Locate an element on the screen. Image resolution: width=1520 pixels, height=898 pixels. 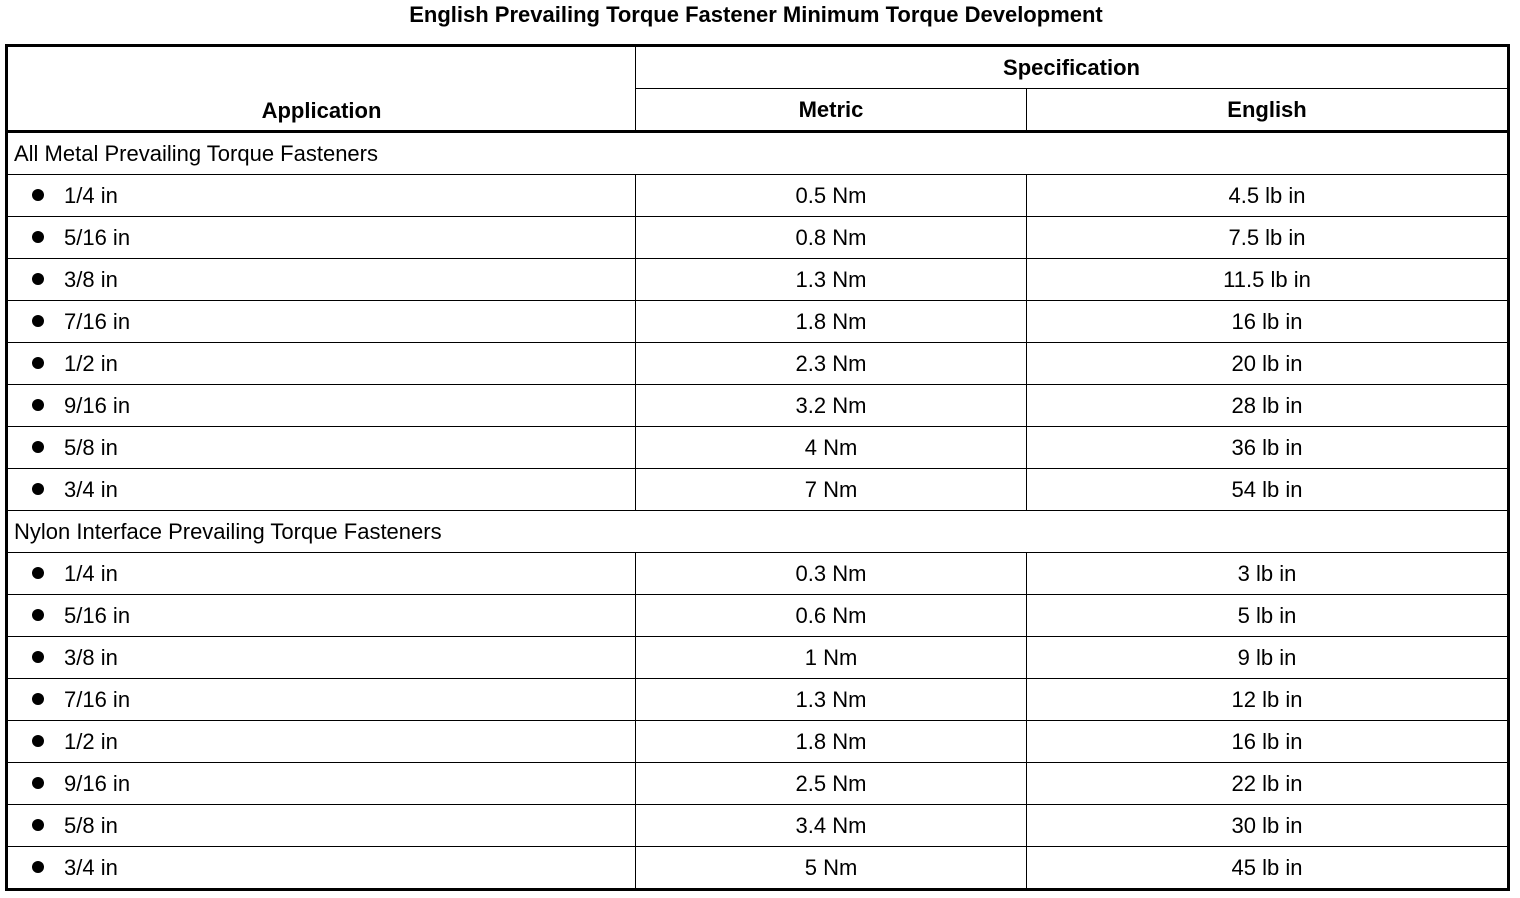
metric-cell: 0.3 Nm is located at coordinates (831, 573).